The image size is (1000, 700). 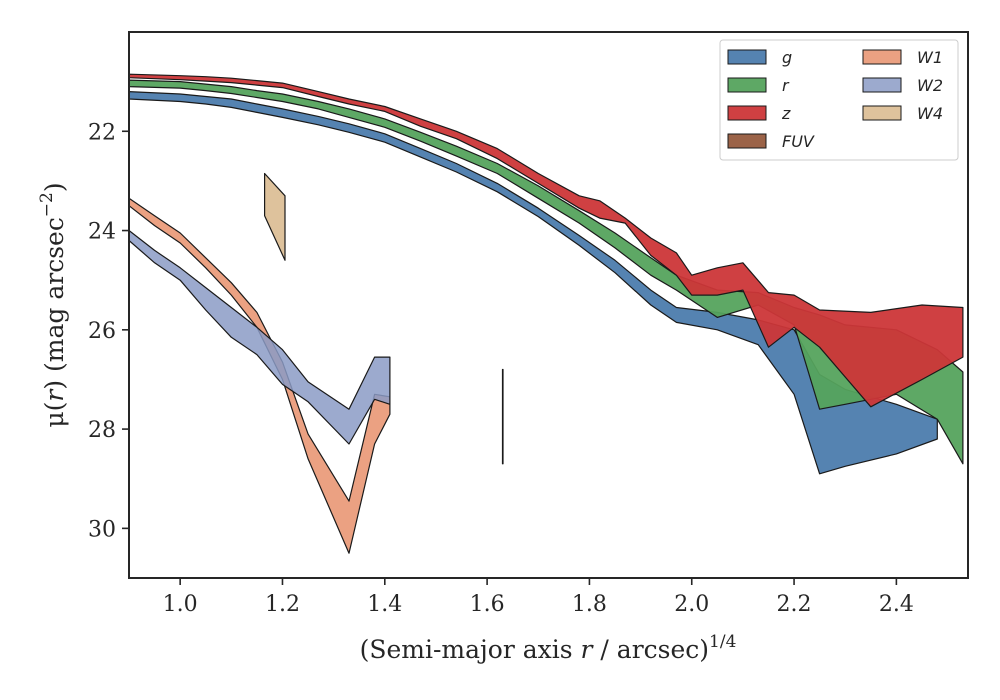 I want to click on legend-label-w4: W4, so click(x=930, y=113).